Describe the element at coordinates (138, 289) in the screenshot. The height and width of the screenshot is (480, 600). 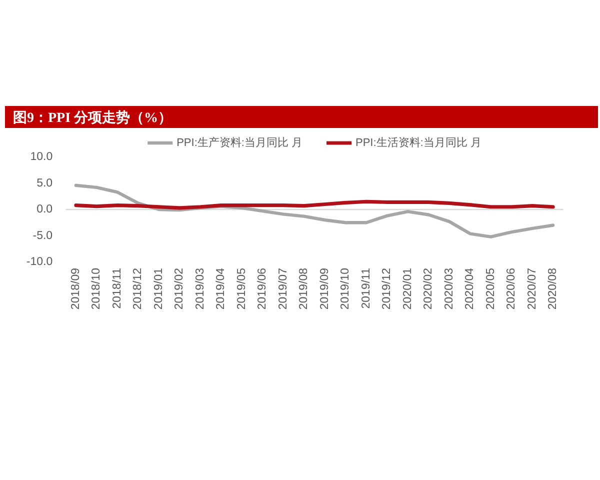
I see `x-tick-label: 2018/12` at that location.